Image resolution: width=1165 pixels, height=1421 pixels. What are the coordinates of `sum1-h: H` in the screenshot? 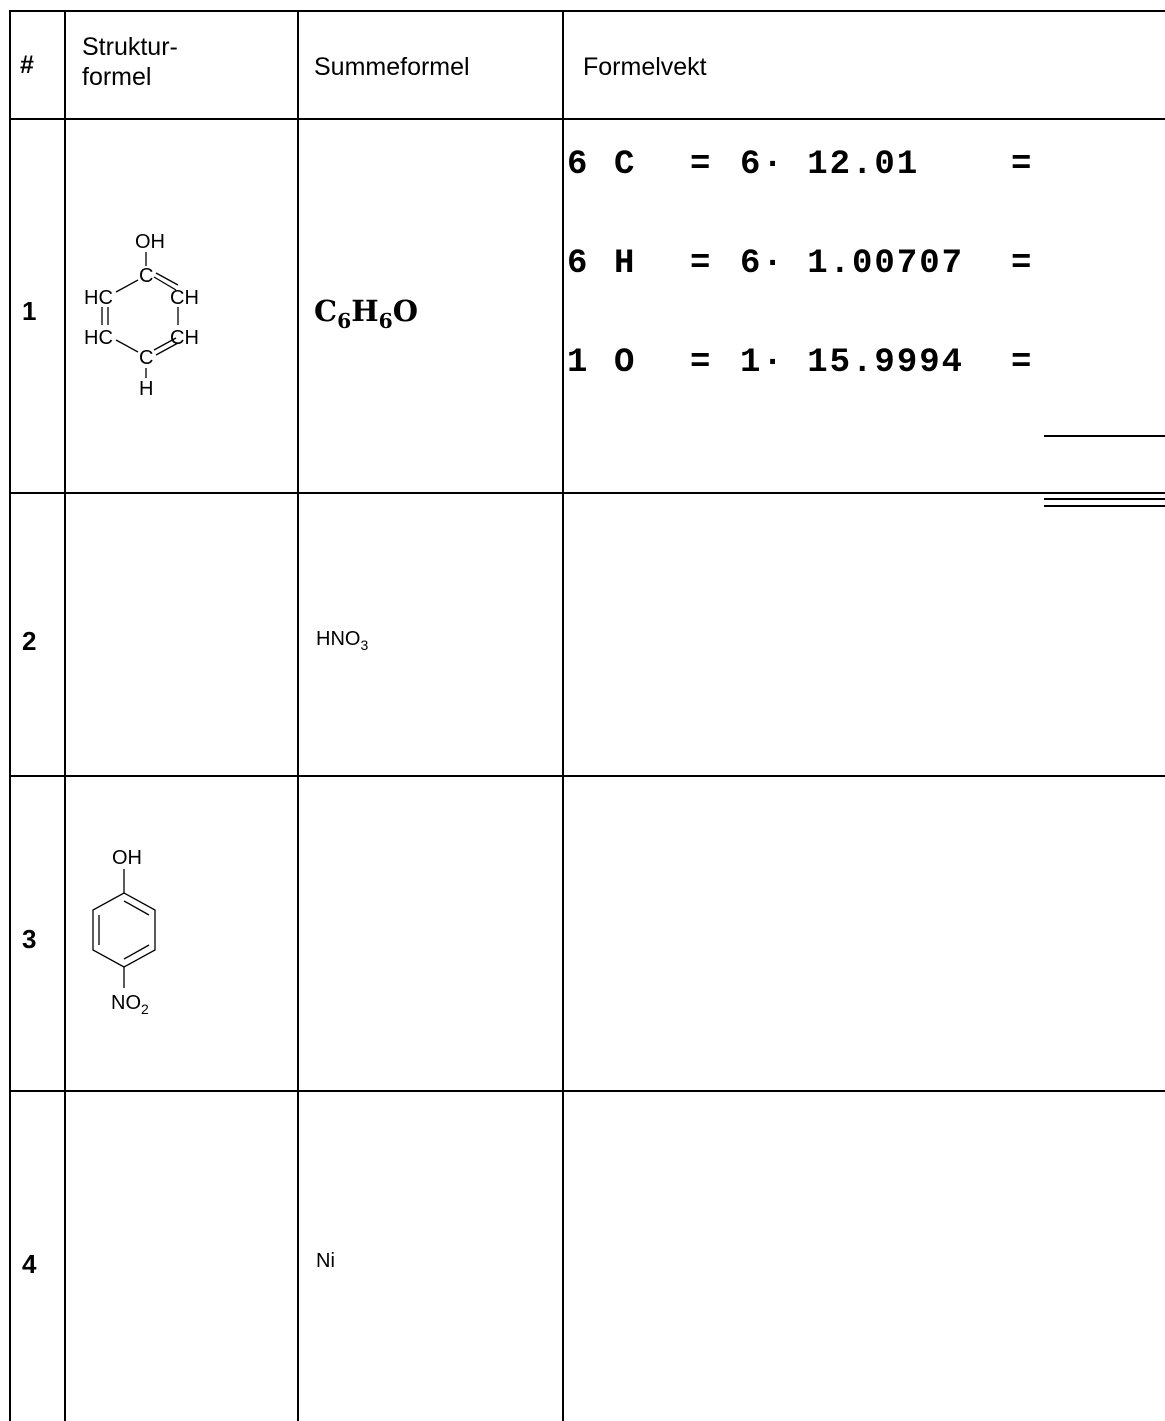 It's located at (365, 311).